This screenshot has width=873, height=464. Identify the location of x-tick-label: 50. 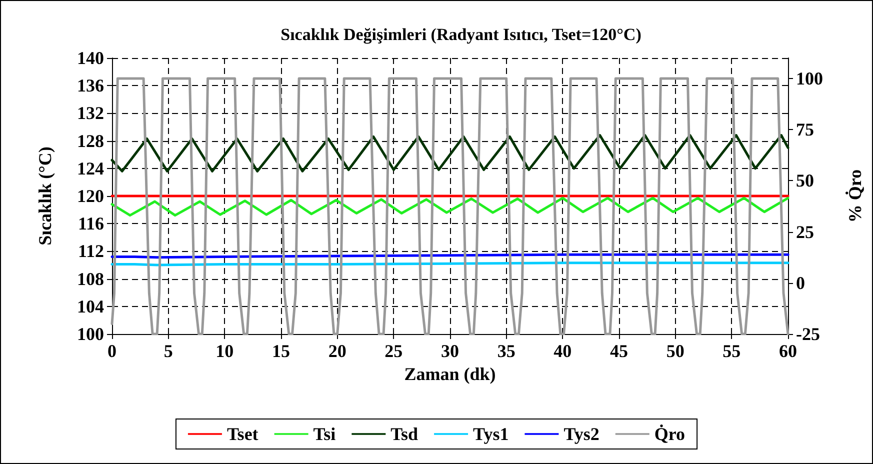
(675, 351).